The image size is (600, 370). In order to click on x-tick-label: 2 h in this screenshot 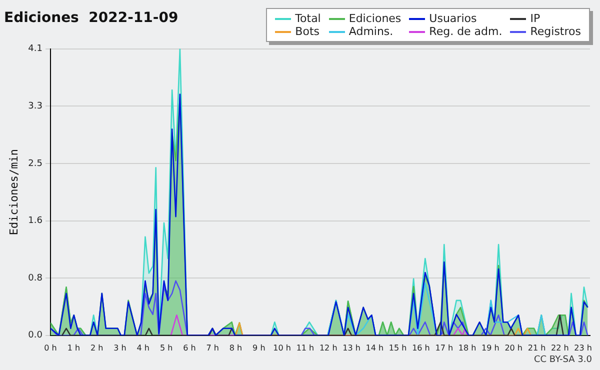, I will do `click(97, 347)`.